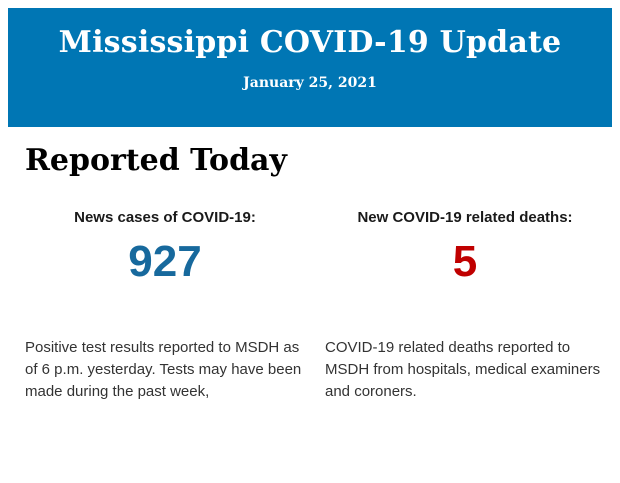 The height and width of the screenshot is (483, 620). Describe the element at coordinates (165, 261) in the screenshot. I see `new-cases-value: 927` at that location.